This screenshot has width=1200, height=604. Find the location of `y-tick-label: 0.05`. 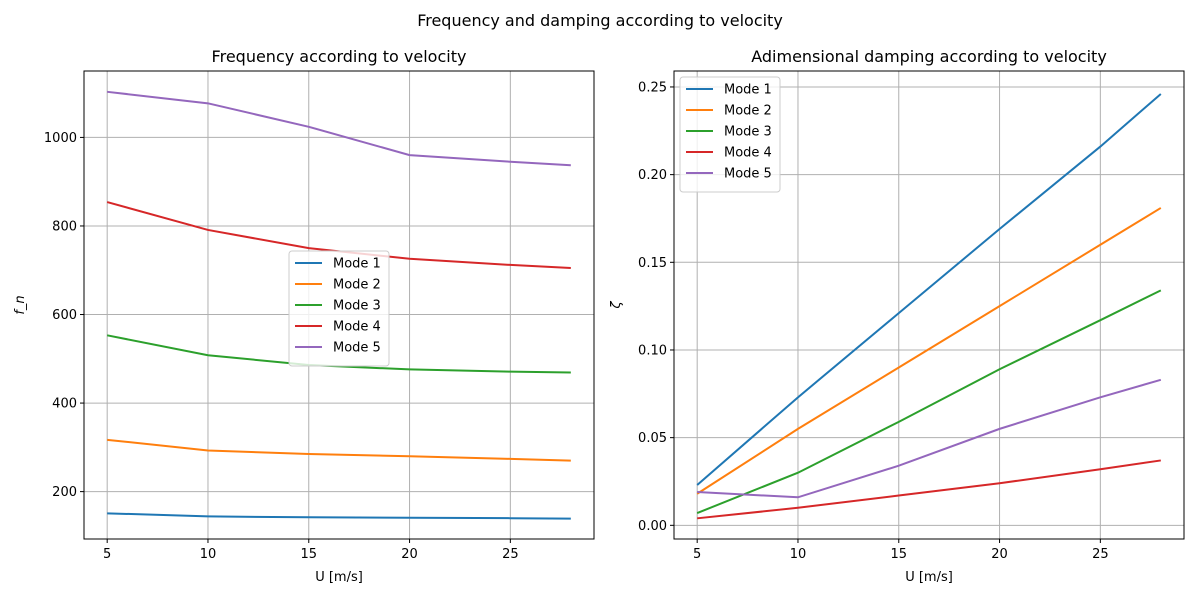

y-tick-label: 0.05 is located at coordinates (652, 438).